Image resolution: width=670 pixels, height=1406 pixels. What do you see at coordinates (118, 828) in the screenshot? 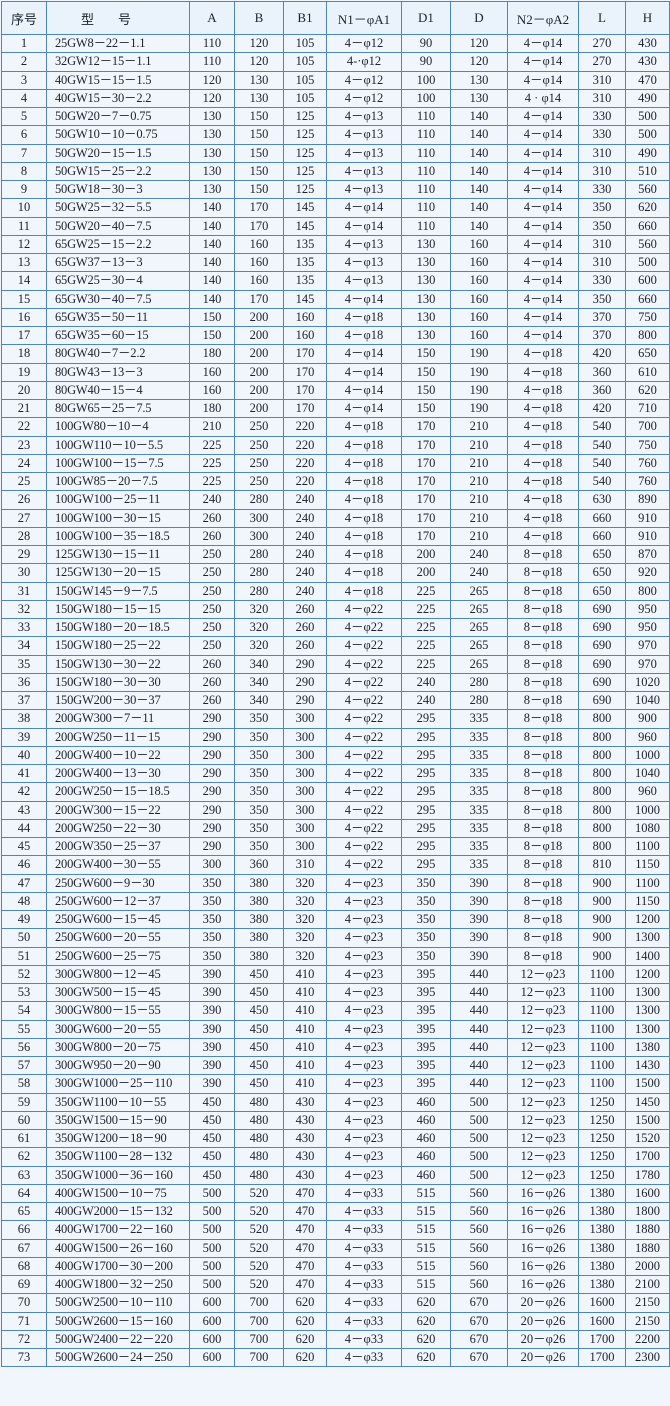
I see `cell-model: 200GW250－22－30` at bounding box center [118, 828].